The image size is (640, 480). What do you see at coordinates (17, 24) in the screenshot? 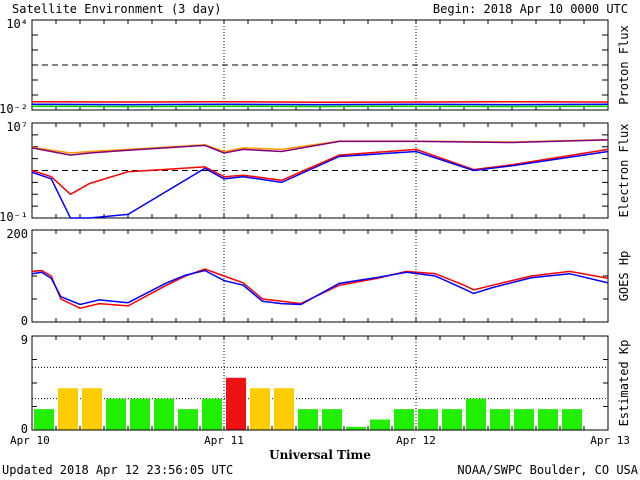
I see `proton-flux-y-label-top: 10⁴` at bounding box center [17, 24].